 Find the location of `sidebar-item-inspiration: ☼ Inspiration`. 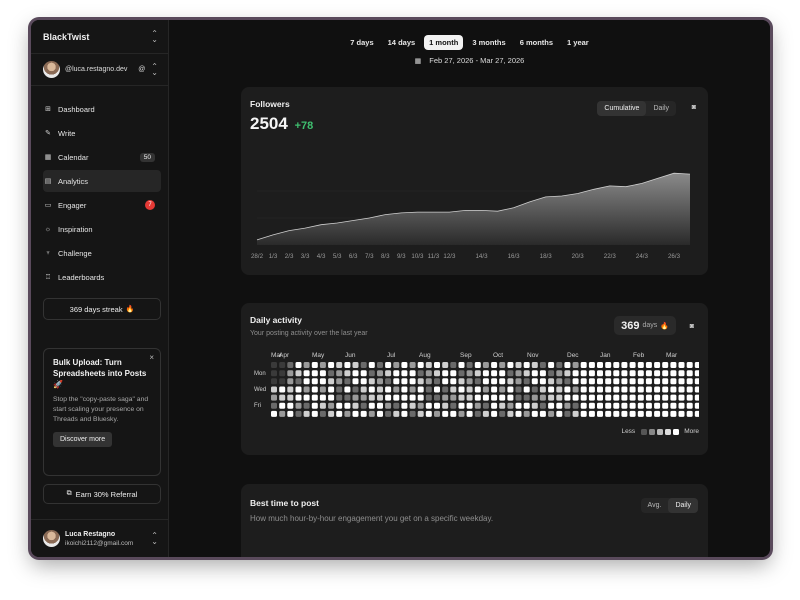

sidebar-item-inspiration: ☼ Inspiration is located at coordinates (102, 229).